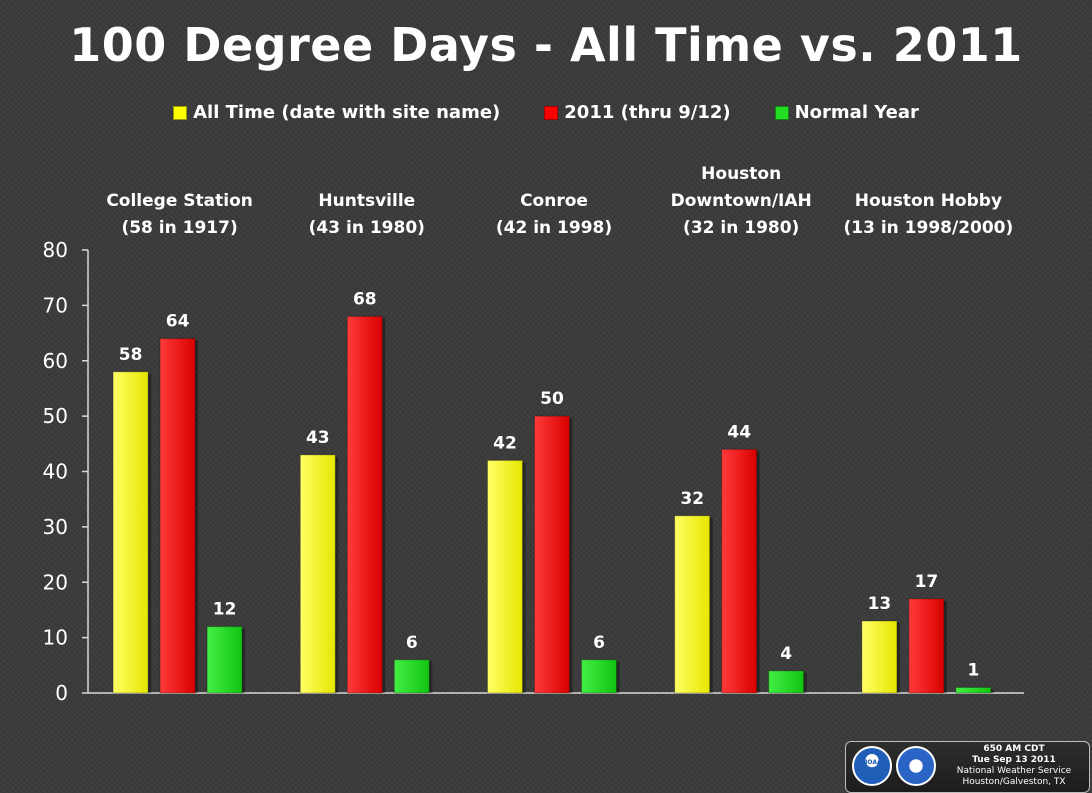  I want to click on noaa-logo-text: NOAA, so click(872, 762).